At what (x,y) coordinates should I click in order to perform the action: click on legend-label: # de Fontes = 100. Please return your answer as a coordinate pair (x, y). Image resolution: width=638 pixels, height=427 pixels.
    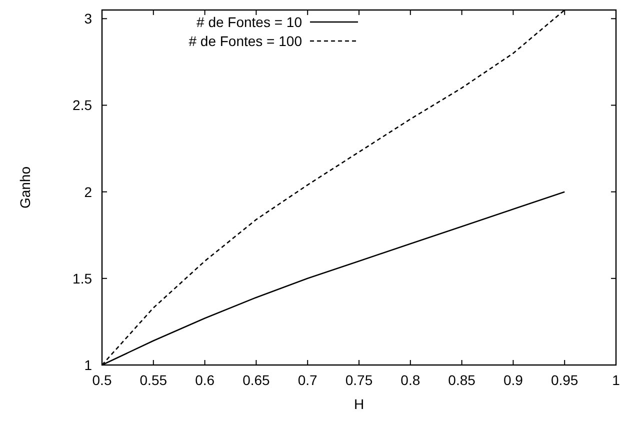
    Looking at the image, I should click on (245, 41).